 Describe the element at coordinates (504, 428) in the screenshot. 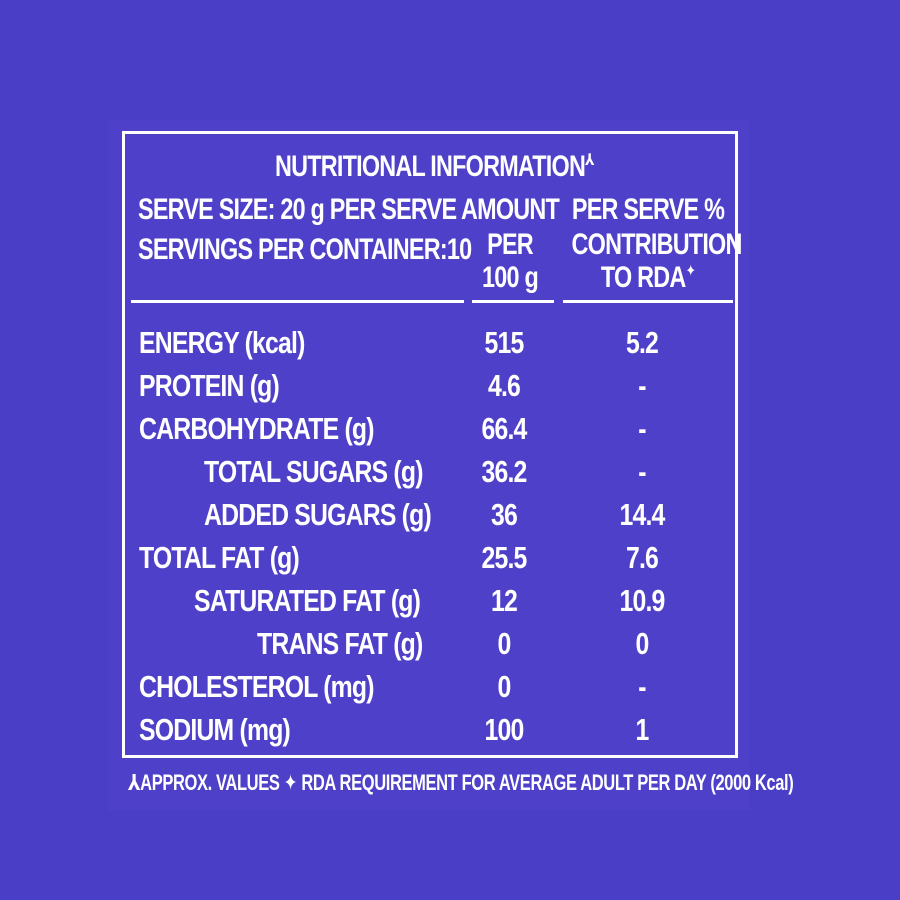

I see `nutrient-amount: 66.4` at that location.